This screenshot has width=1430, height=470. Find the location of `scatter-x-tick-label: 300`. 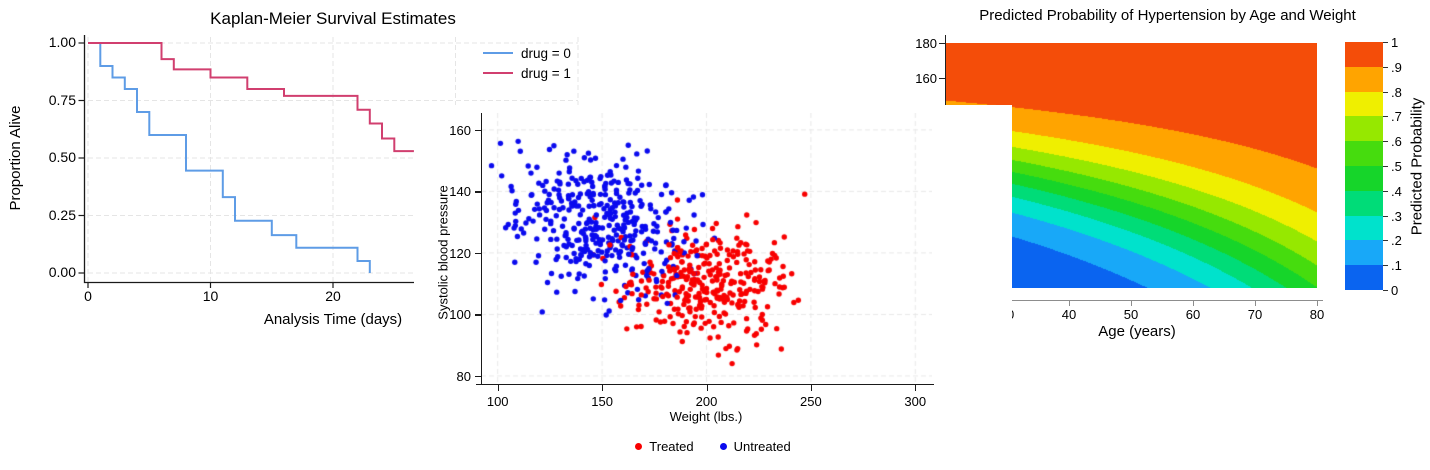

scatter-x-tick-label: 300 is located at coordinates (915, 401).